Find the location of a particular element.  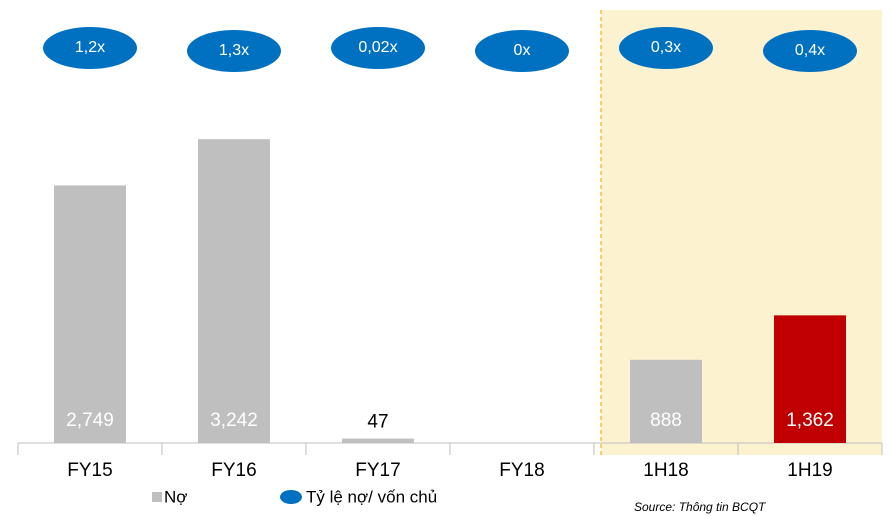

ratio-label: 1,3x is located at coordinates (234, 50).